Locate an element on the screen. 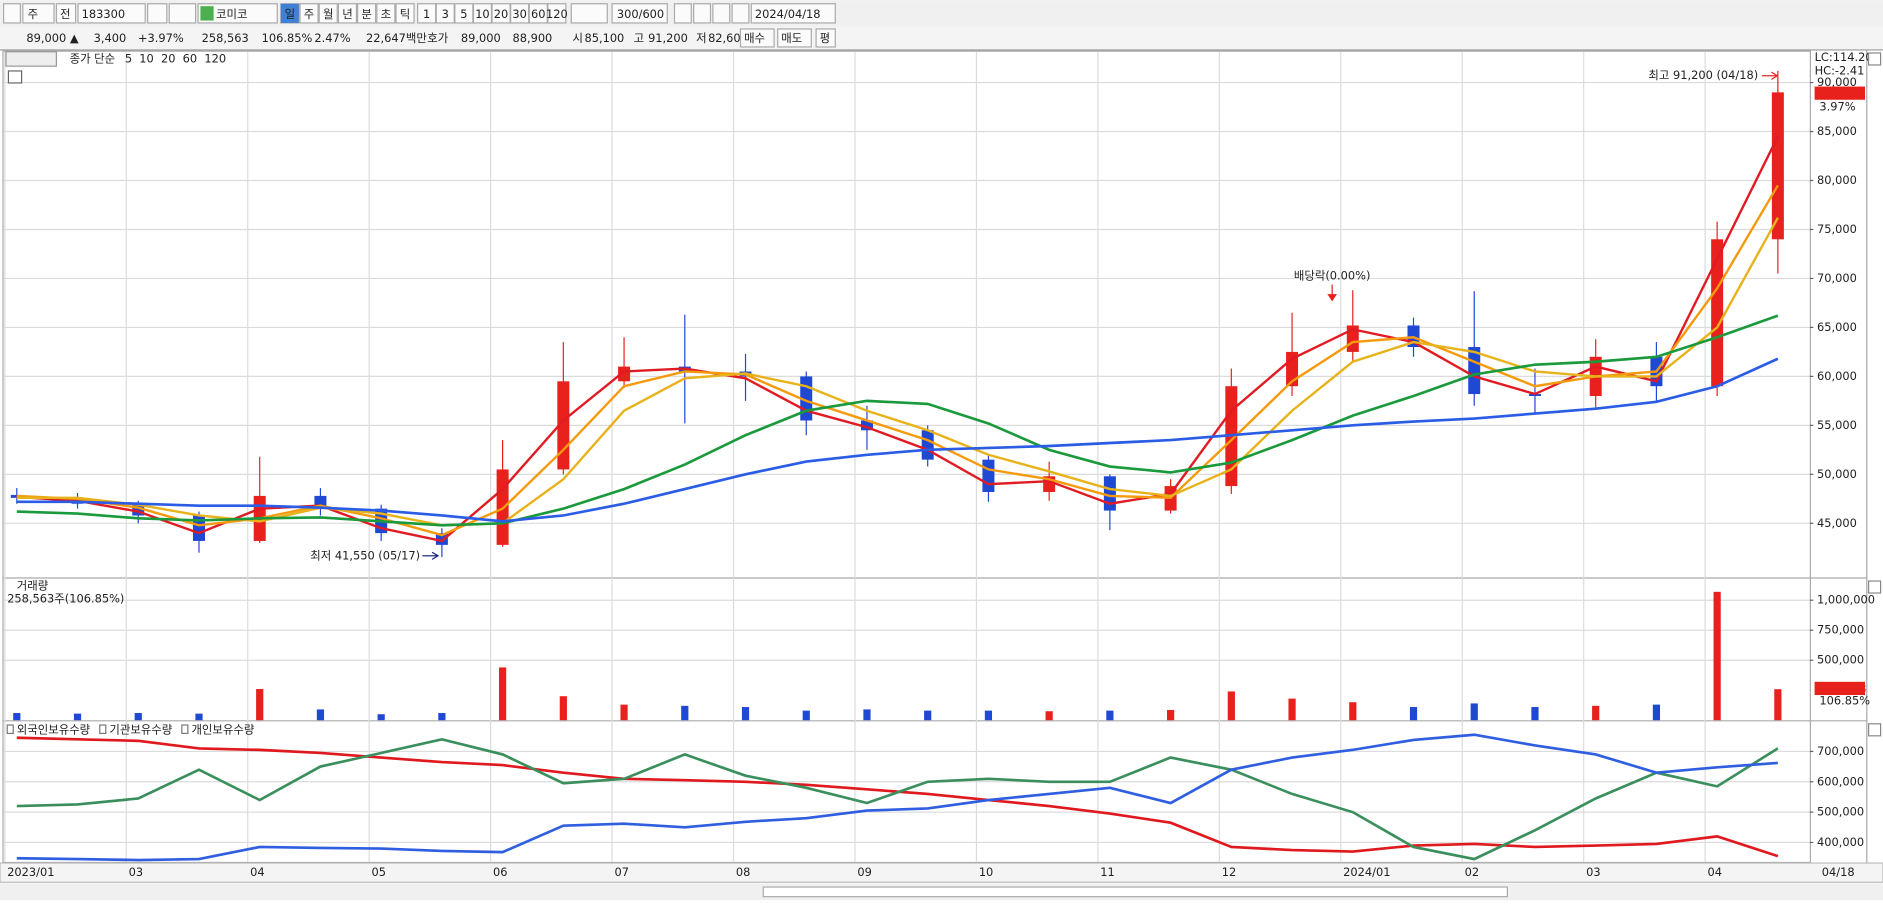  kind-select: 전 is located at coordinates (65, 14).